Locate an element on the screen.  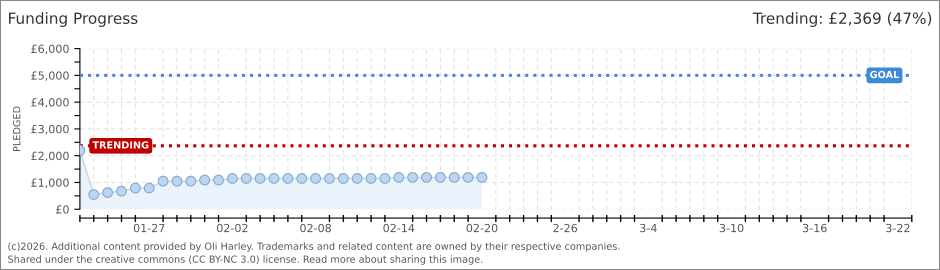
ref-line-label: TRENDING is located at coordinates (120, 145).